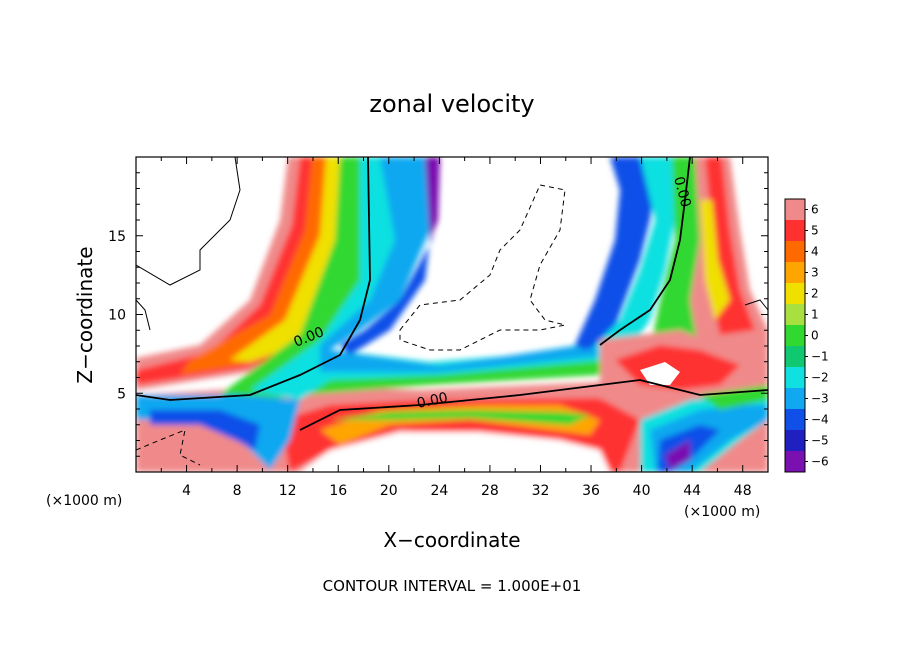 The image size is (904, 654). What do you see at coordinates (642, 491) in the screenshot?
I see `x-tick-label: 40` at bounding box center [642, 491].